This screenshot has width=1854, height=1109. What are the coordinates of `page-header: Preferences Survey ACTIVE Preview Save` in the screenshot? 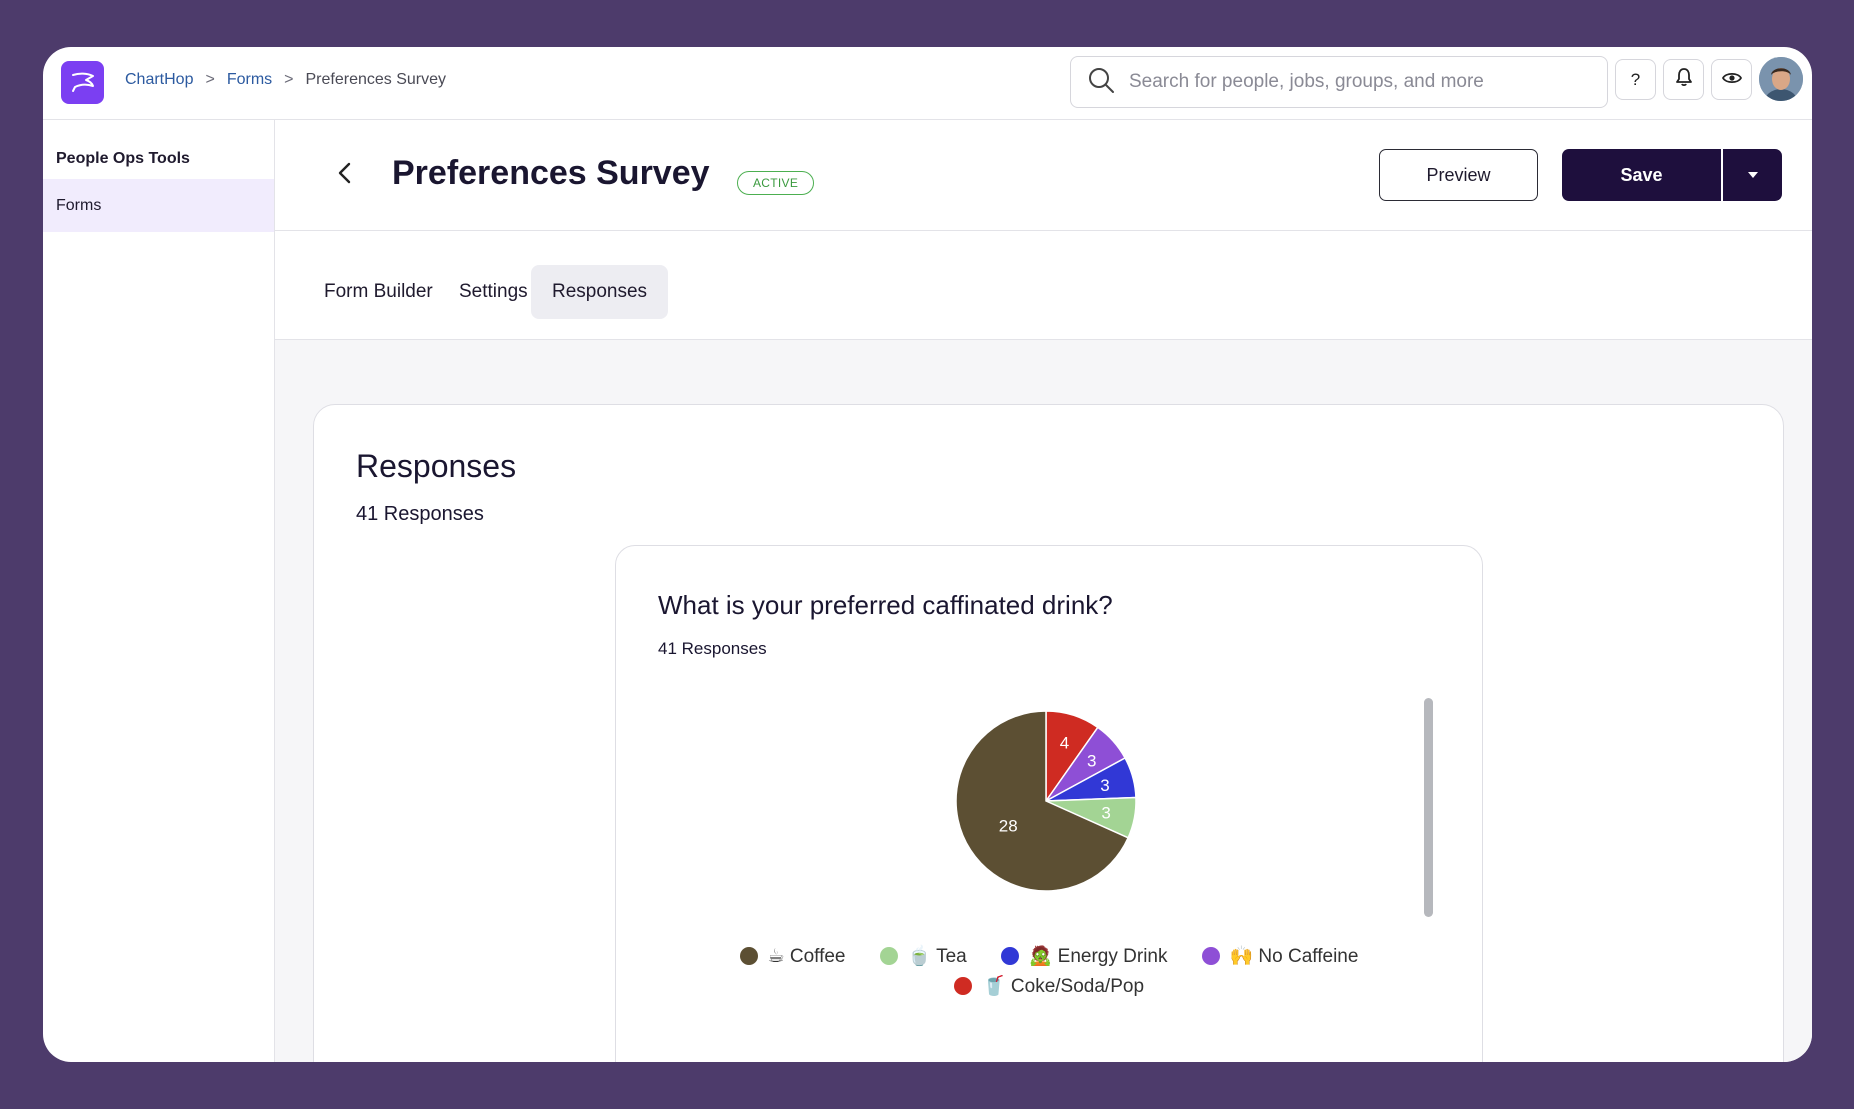 It's located at (1043, 175).